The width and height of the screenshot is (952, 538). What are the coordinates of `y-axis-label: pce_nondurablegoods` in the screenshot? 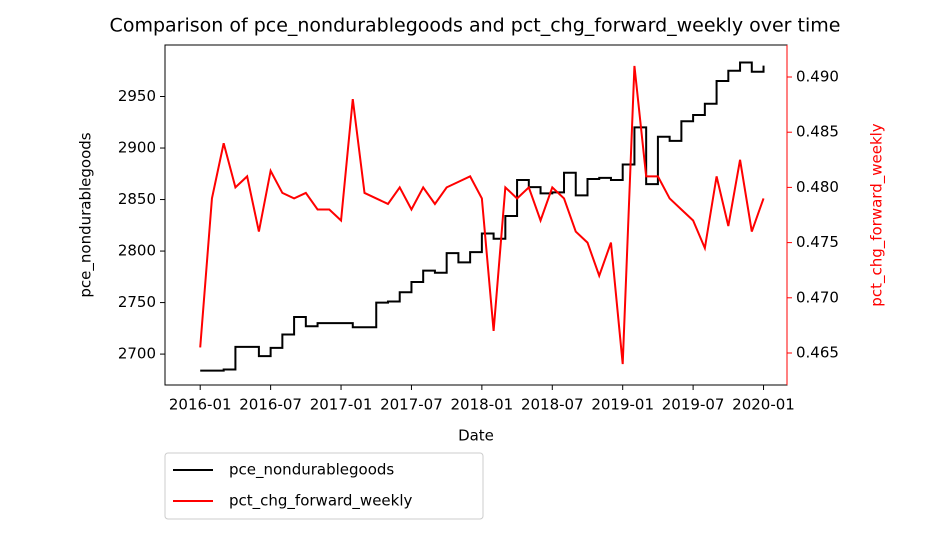 It's located at (86, 214).